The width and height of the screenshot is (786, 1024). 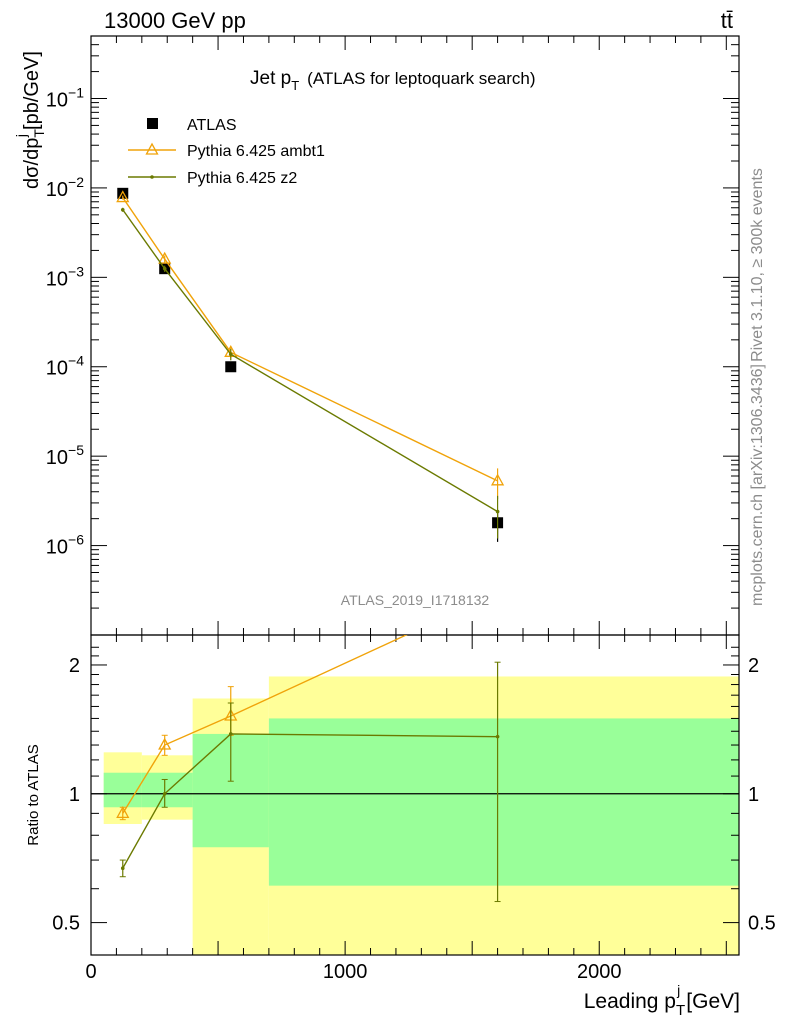 What do you see at coordinates (415, 600) in the screenshot?
I see `analysis-watermark: ATLAS_2019_I1718132` at bounding box center [415, 600].